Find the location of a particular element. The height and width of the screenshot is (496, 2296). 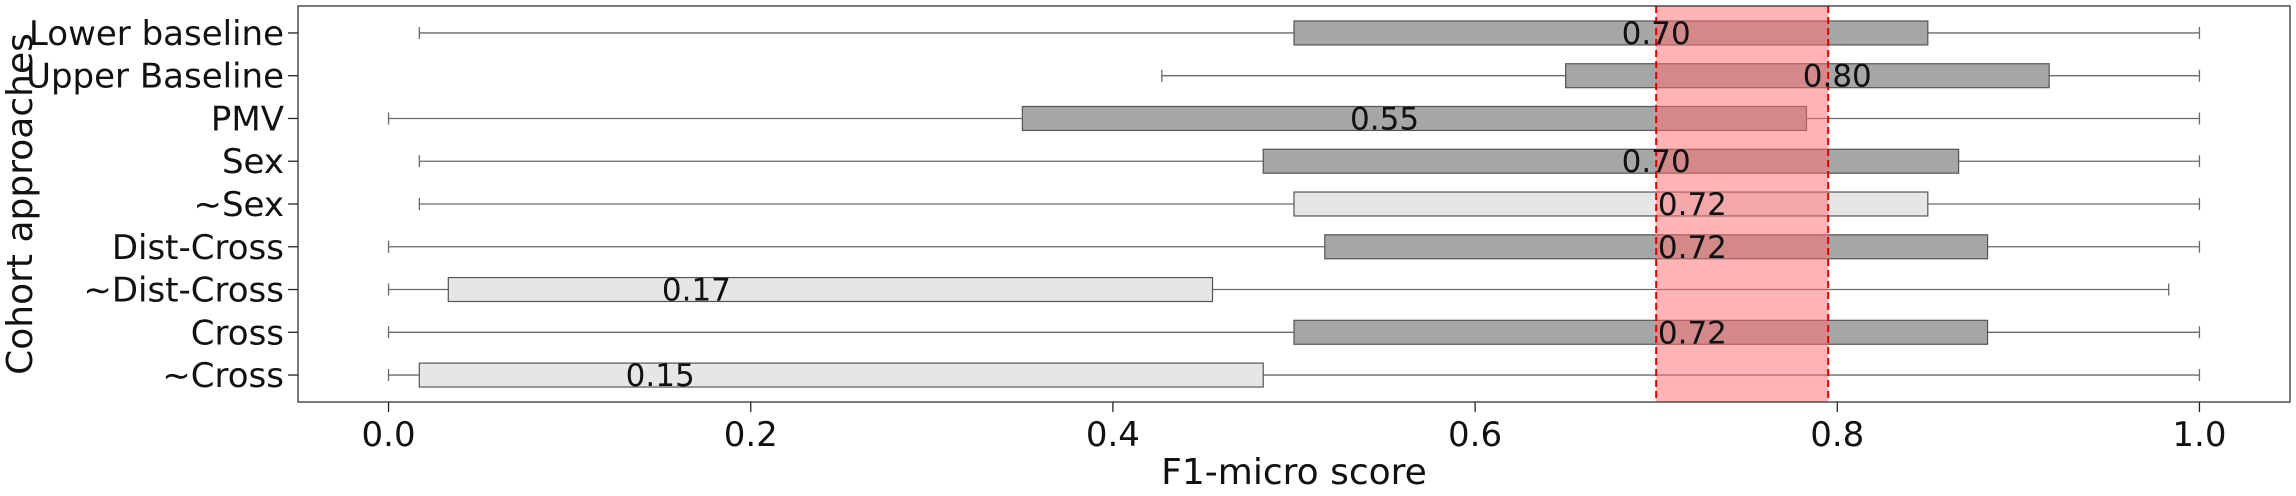

y-tick-label: ∼Sex is located at coordinates (238, 205).